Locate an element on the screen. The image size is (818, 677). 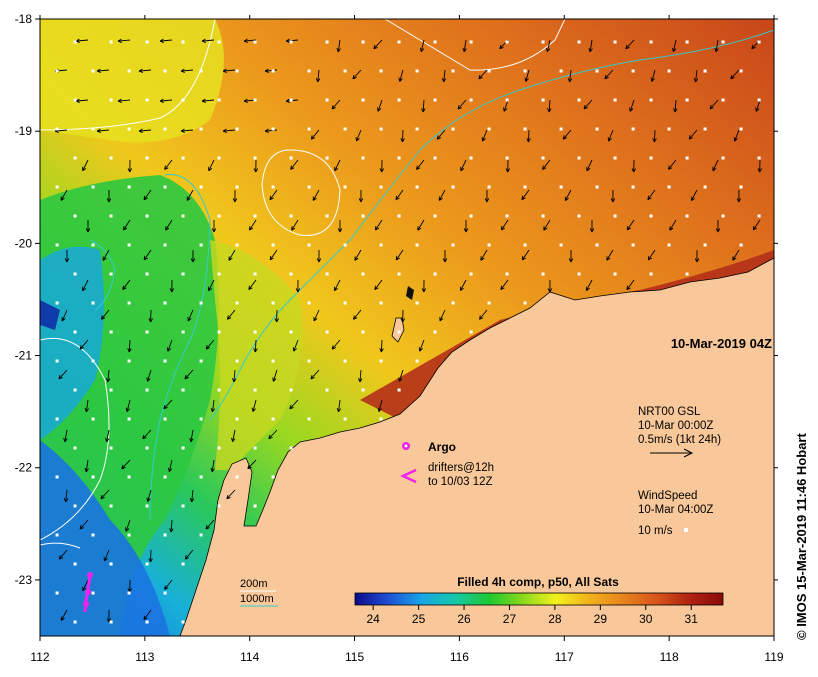
wind-legend-title: WindSpeed is located at coordinates (667, 496).